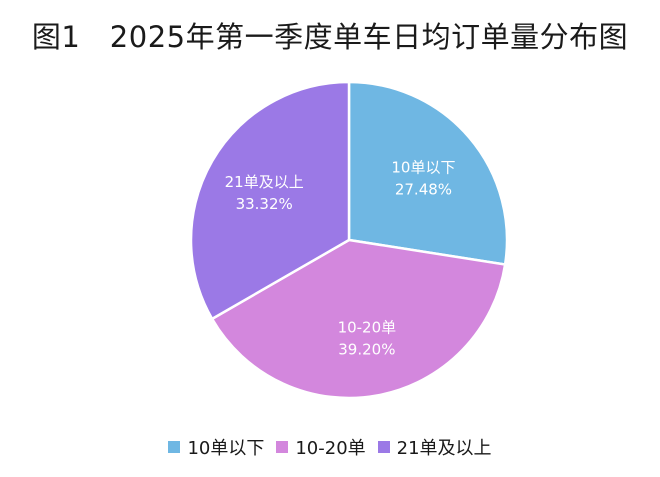 Image resolution: width=660 pixels, height=477 pixels. Describe the element at coordinates (264, 204) in the screenshot. I see `slice-value-label: 33.32%` at that location.